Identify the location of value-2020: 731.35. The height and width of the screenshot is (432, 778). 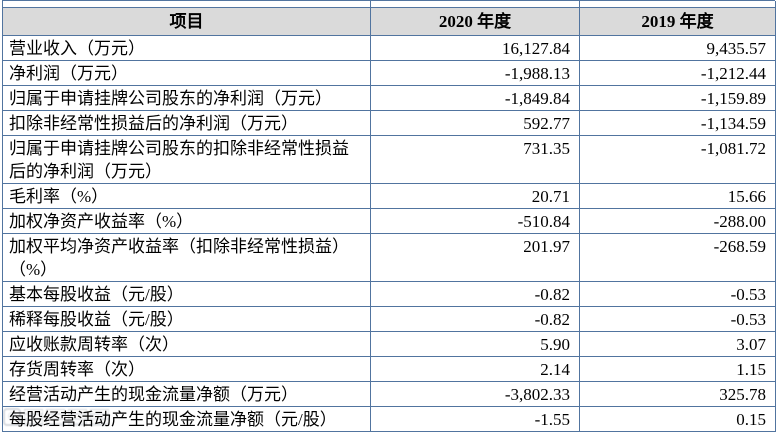
(475, 160).